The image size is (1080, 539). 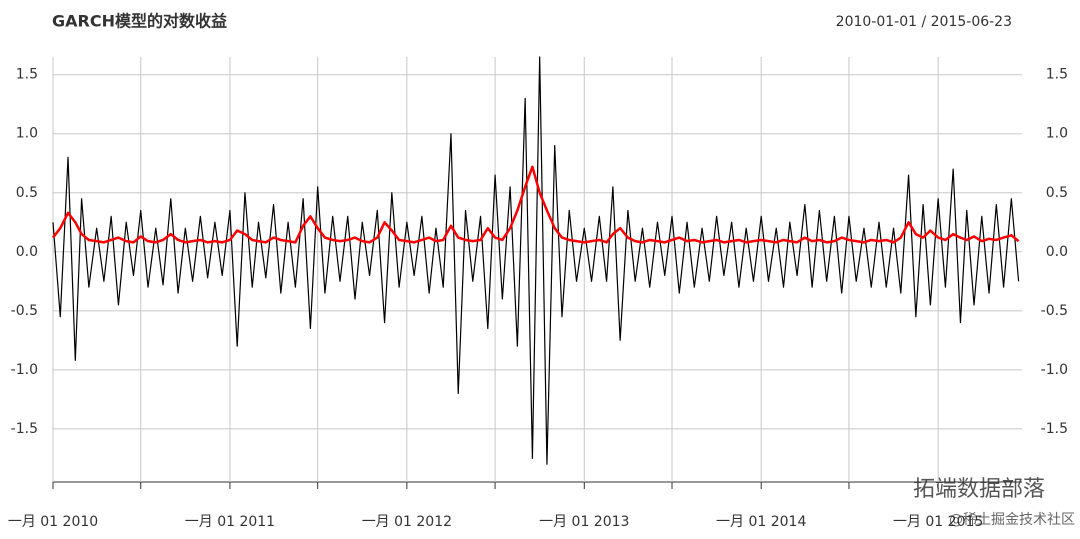 I want to click on date-range: 2010-01-01 / 2015-06-23, so click(x=924, y=22).